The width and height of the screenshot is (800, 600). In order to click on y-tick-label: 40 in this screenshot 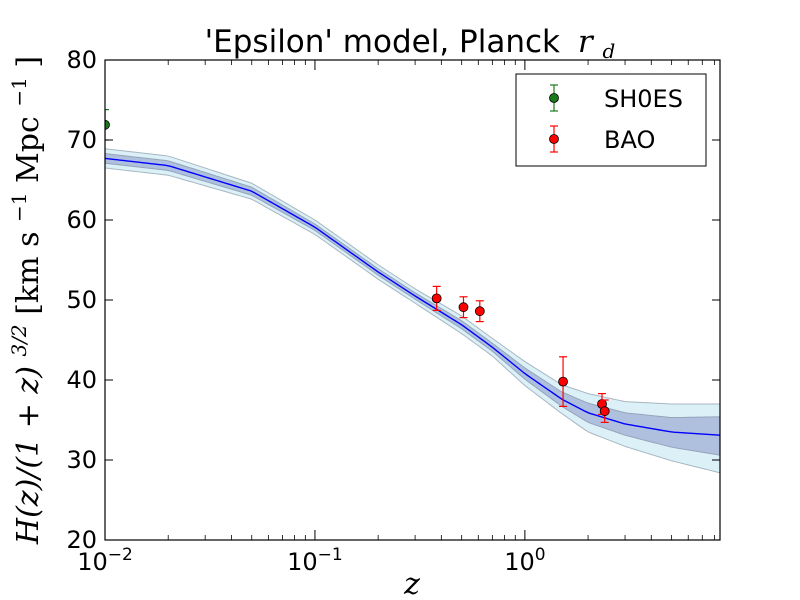, I will do `click(81, 380)`.